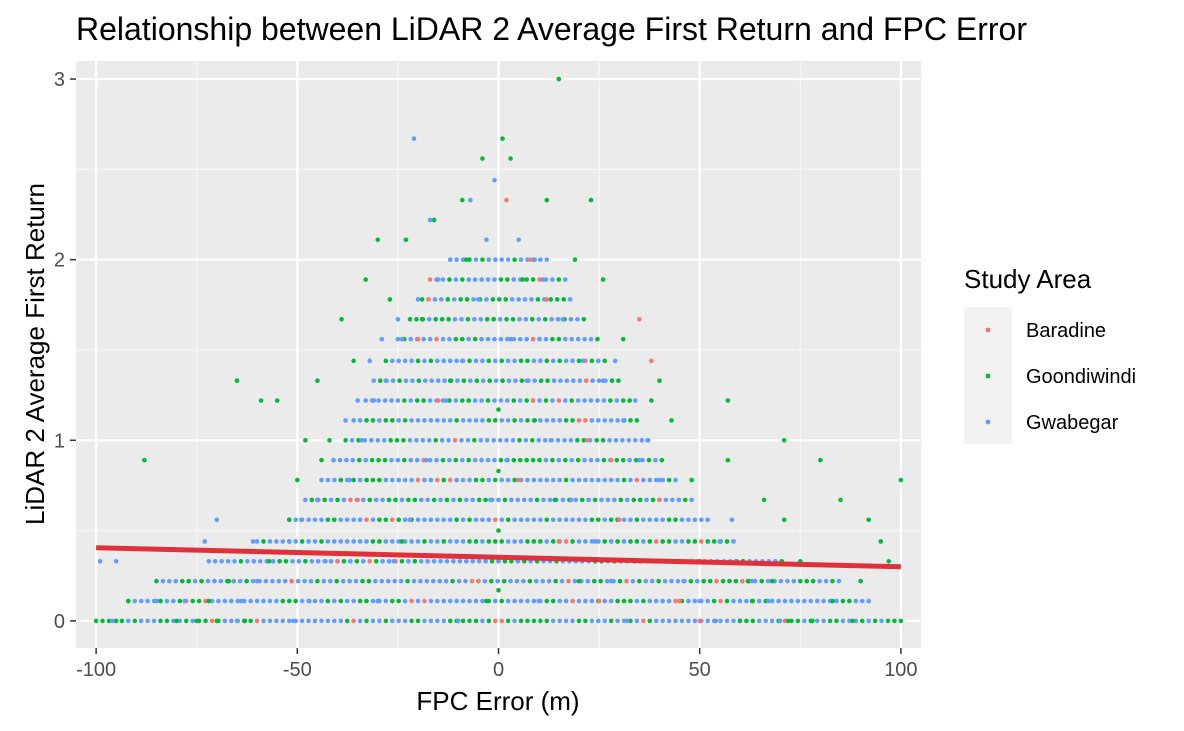  I want to click on y-axis-ticks: 0 1 2 3, so click(65, 351).